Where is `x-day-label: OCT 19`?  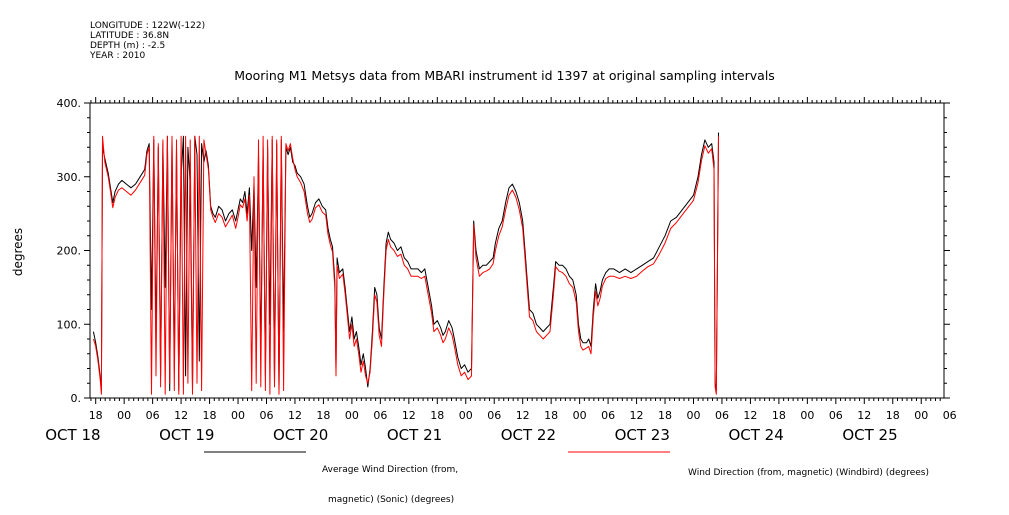 x-day-label: OCT 19 is located at coordinates (186, 435).